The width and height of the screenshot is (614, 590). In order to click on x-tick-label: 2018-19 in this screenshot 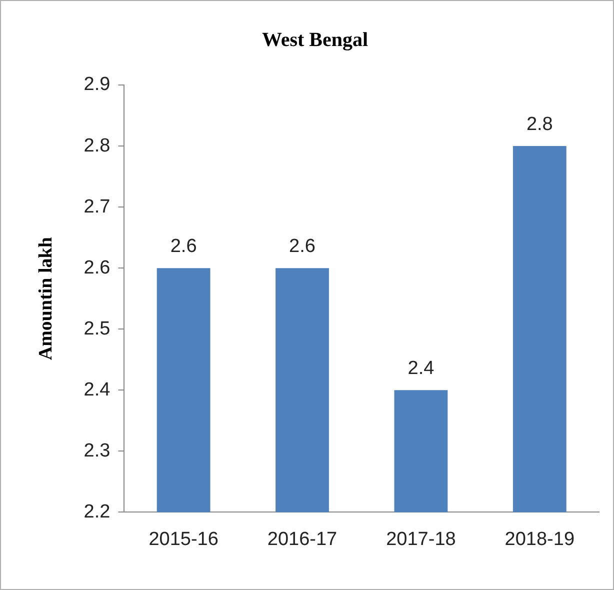, I will do `click(539, 539)`.